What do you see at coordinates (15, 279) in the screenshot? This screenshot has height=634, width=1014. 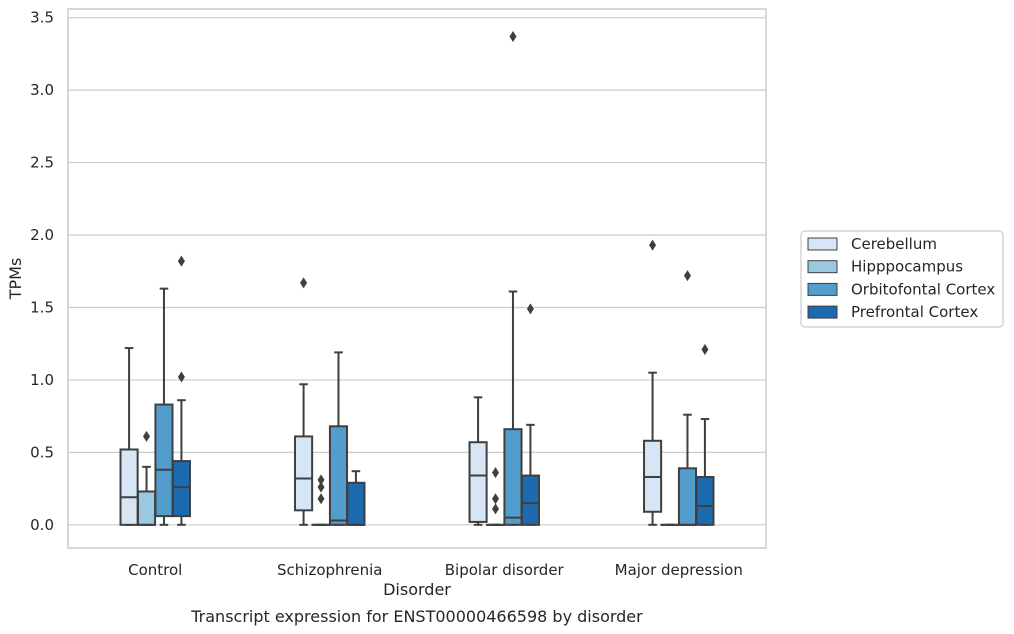 I see `y-axis-label: TPMs` at bounding box center [15, 279].